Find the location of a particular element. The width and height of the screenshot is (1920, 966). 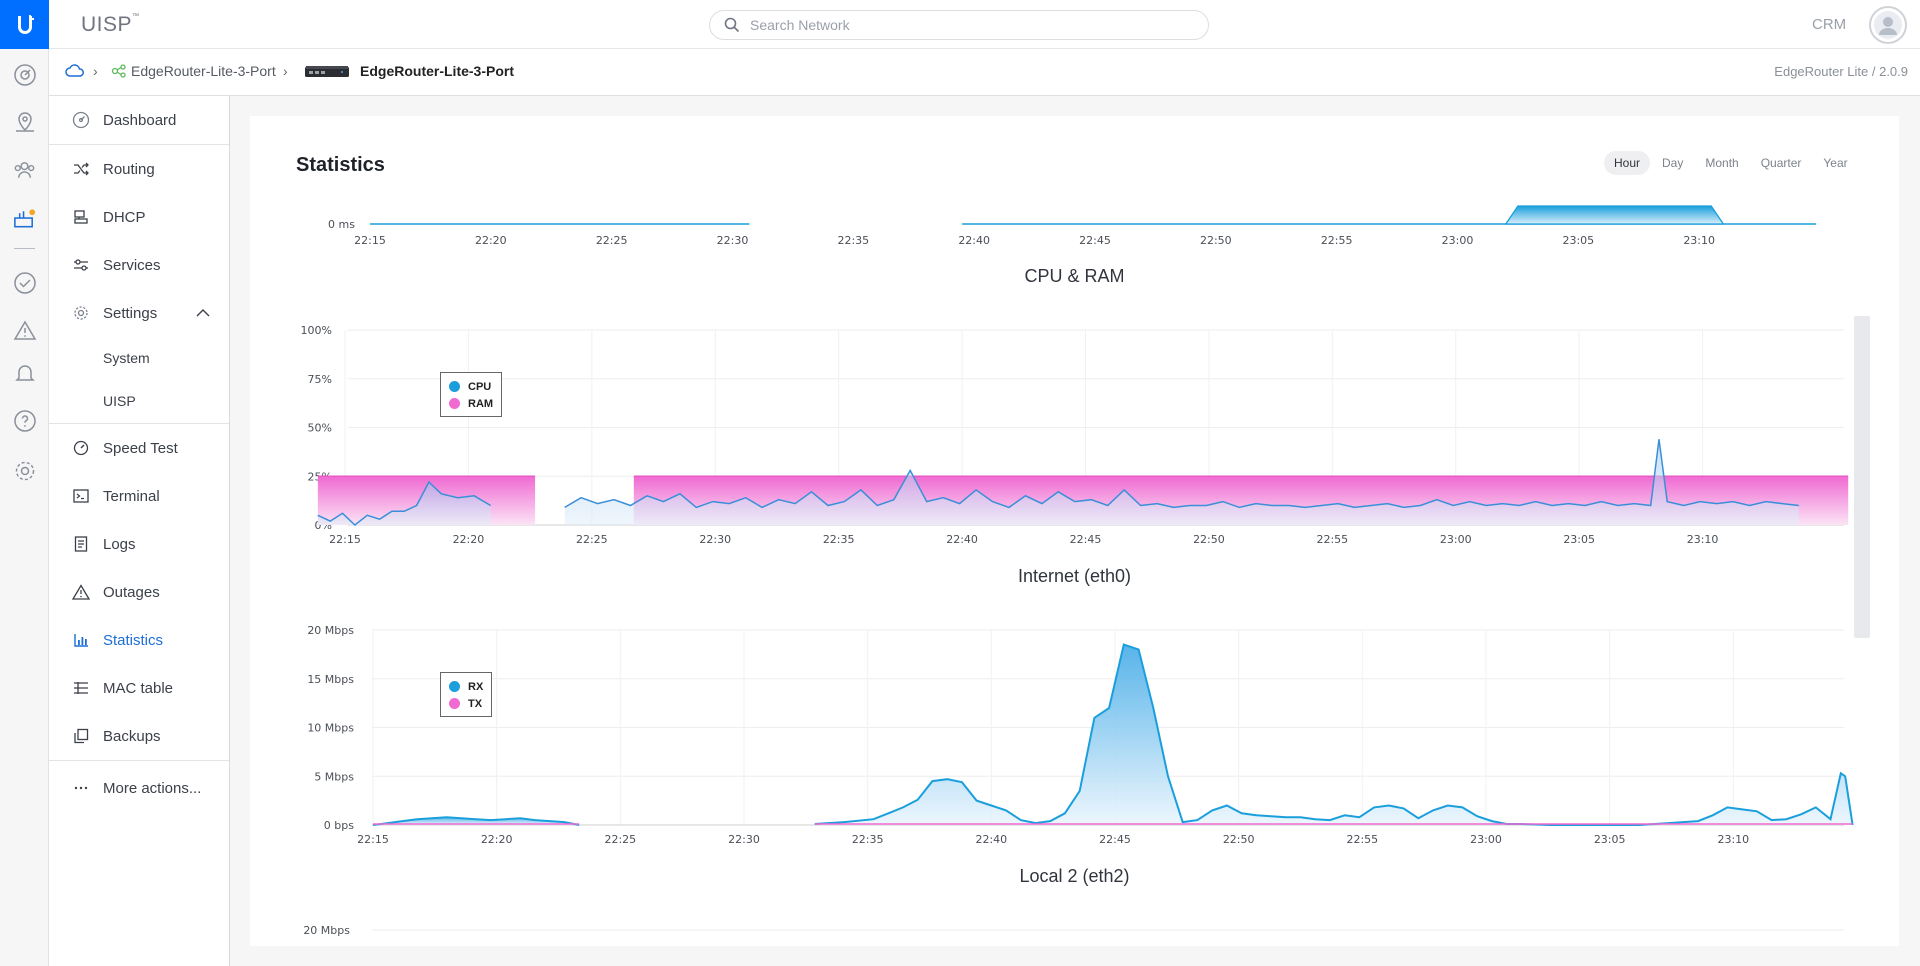

y-tick-label: 100% is located at coordinates (316, 330).